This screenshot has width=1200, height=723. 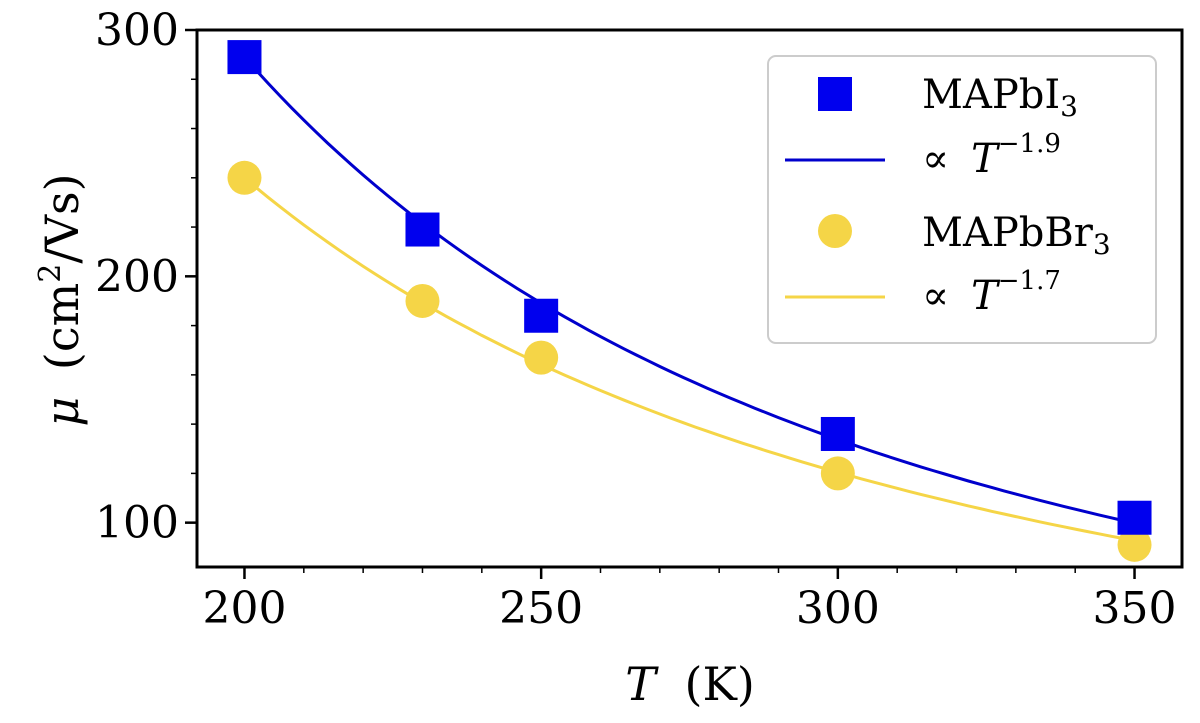 I want to click on y-tick-label: 300, so click(x=137, y=30).